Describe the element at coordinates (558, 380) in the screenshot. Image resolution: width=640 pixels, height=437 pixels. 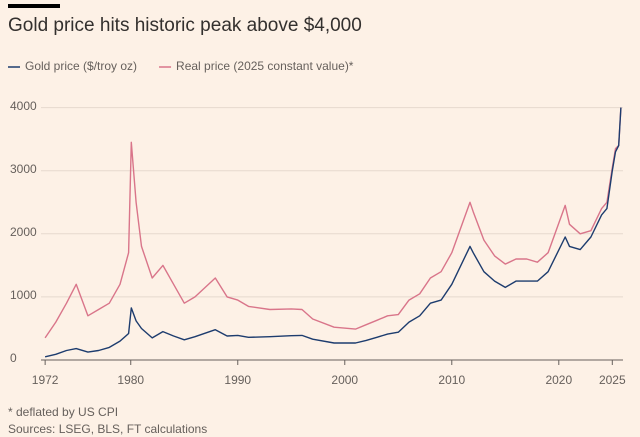
I see `x-tick-label: 2020` at that location.